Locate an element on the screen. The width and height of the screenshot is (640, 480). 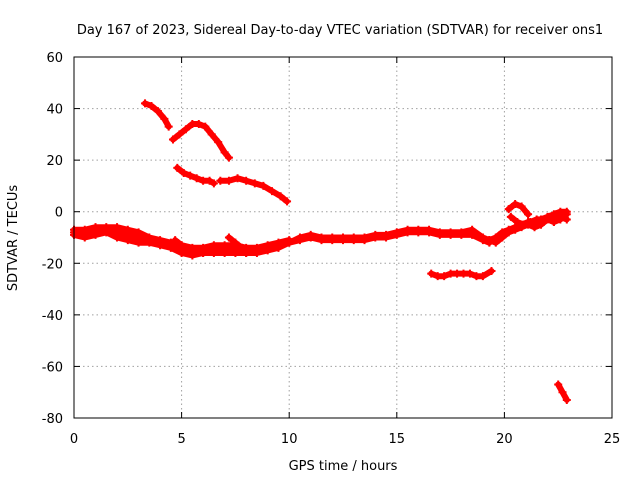
y-tick-label: -80 is located at coordinates (52, 419).